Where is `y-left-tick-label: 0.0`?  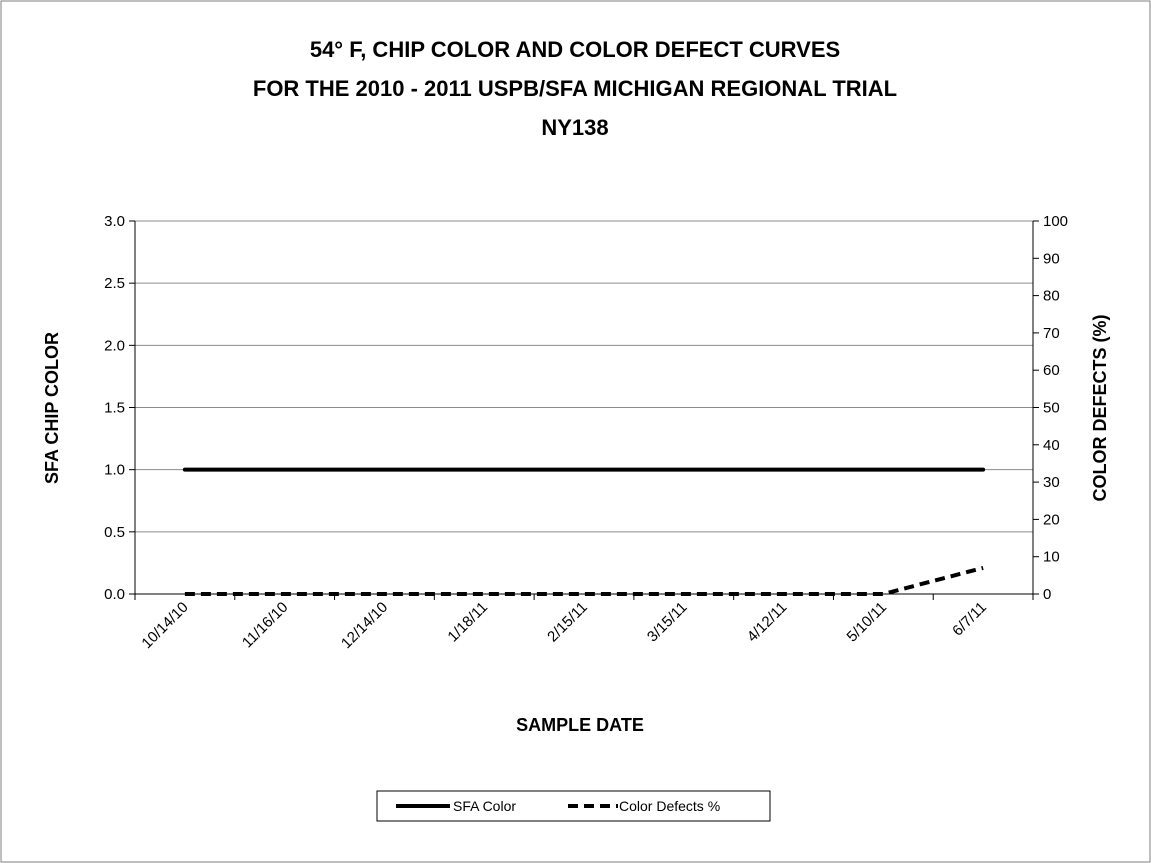
y-left-tick-label: 0.0 is located at coordinates (114, 594).